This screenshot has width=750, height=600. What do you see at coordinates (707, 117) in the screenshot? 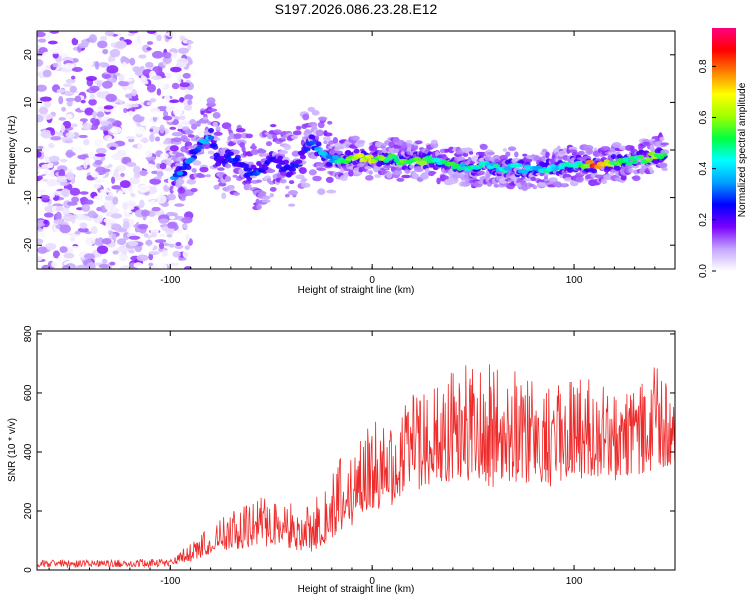
I see `colorbar-tick: 0.6` at bounding box center [707, 117].